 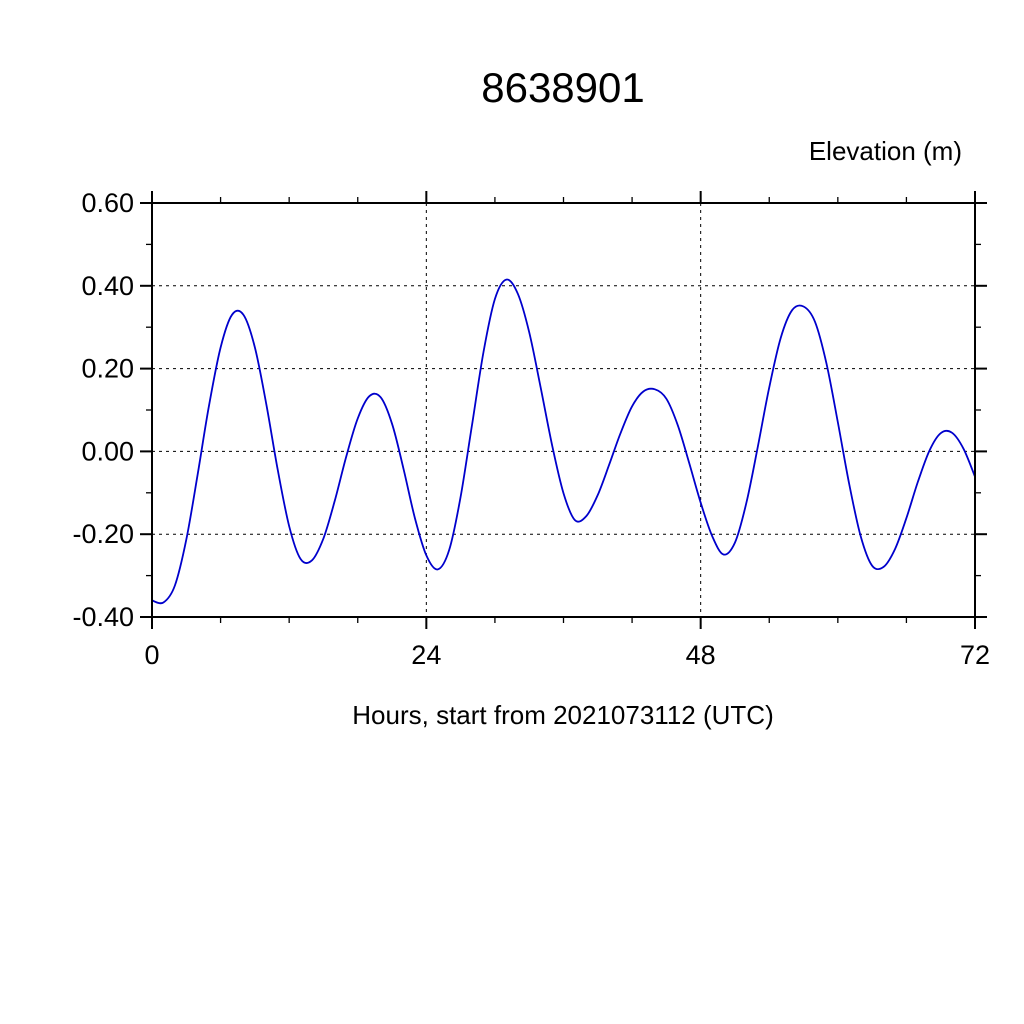 I want to click on x-tick-label: 24, so click(x=426, y=655).